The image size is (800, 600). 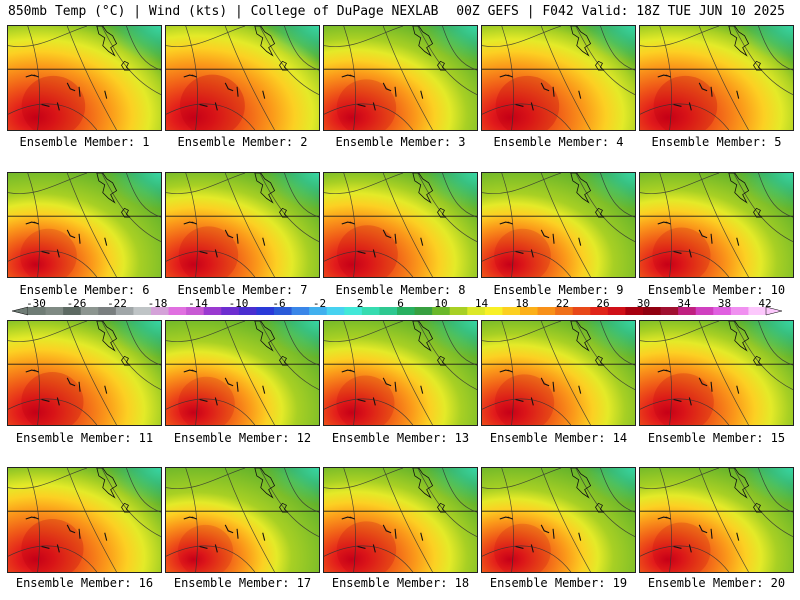 What do you see at coordinates (157, 303) in the screenshot?
I see `colorbar-tick-label: -18` at bounding box center [157, 303].